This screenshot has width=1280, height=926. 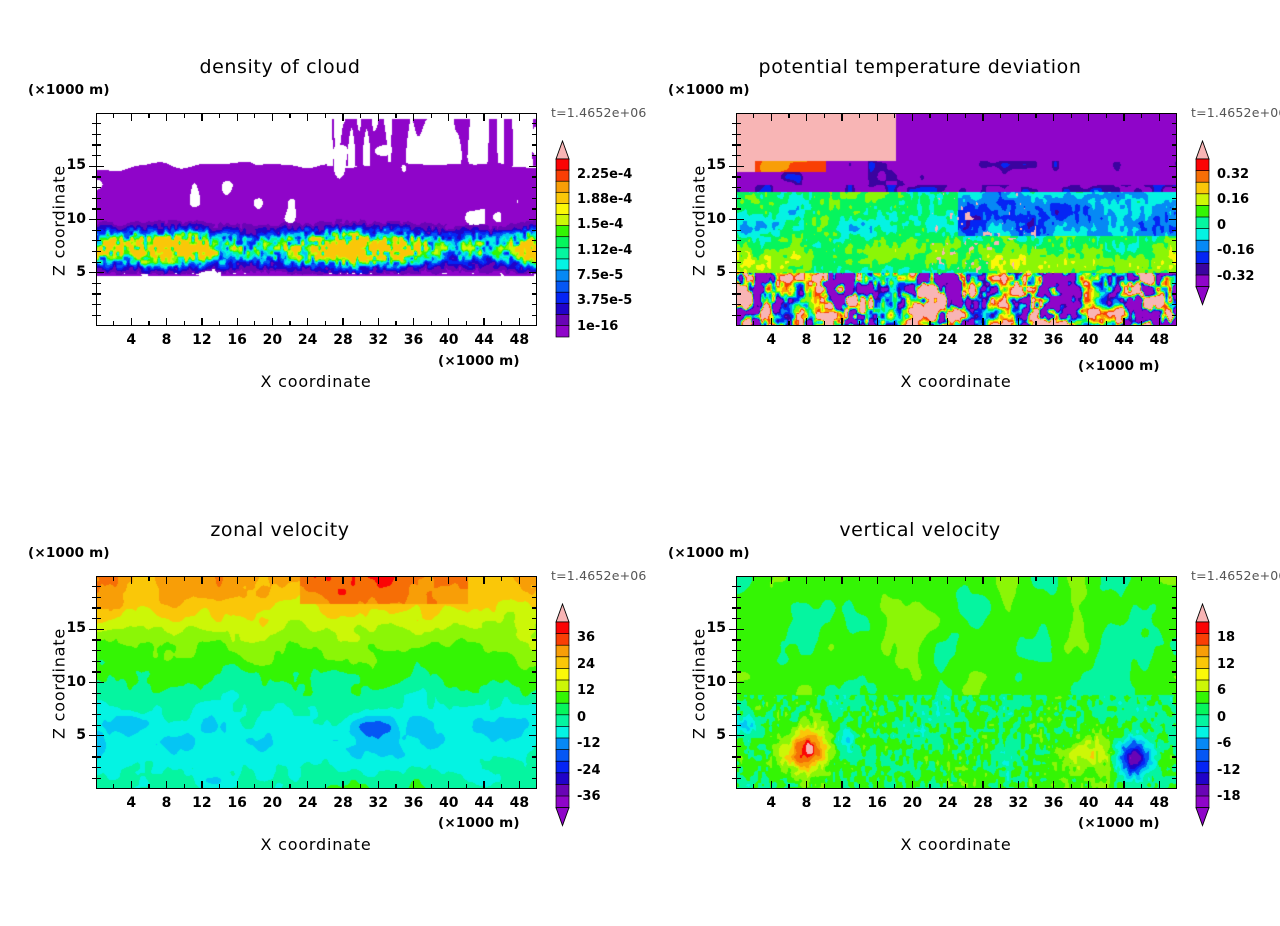 I want to click on colorbar-tick-label: 24, so click(x=586, y=664).